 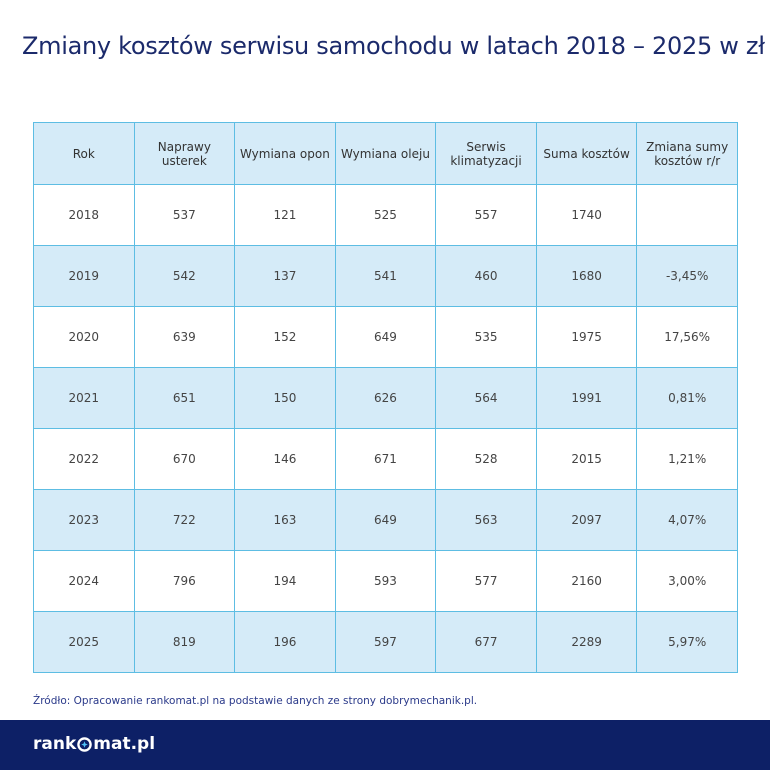 I want to click on logo: rank mat.pl, so click(x=94, y=744).